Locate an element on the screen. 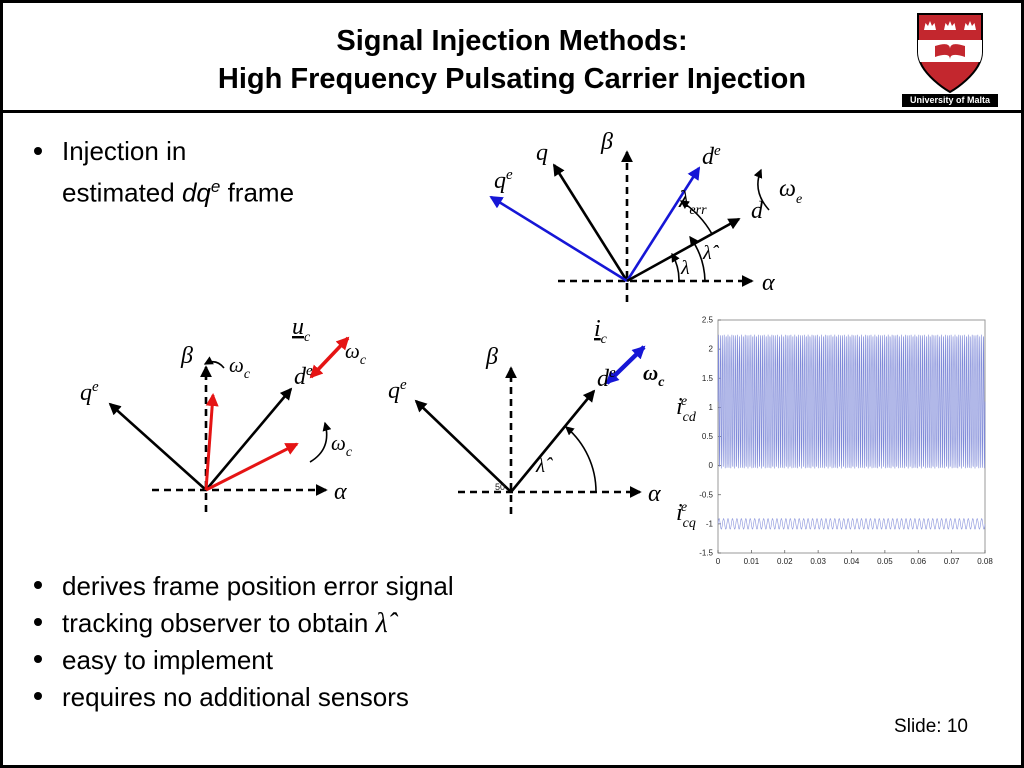  x-tick-label: 0.06 is located at coordinates (918, 561).